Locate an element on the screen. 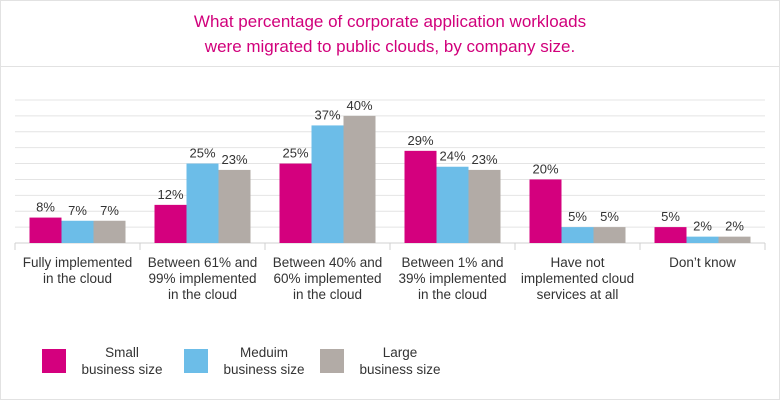 This screenshot has height=400, width=780. data-label: 37% is located at coordinates (327, 114).